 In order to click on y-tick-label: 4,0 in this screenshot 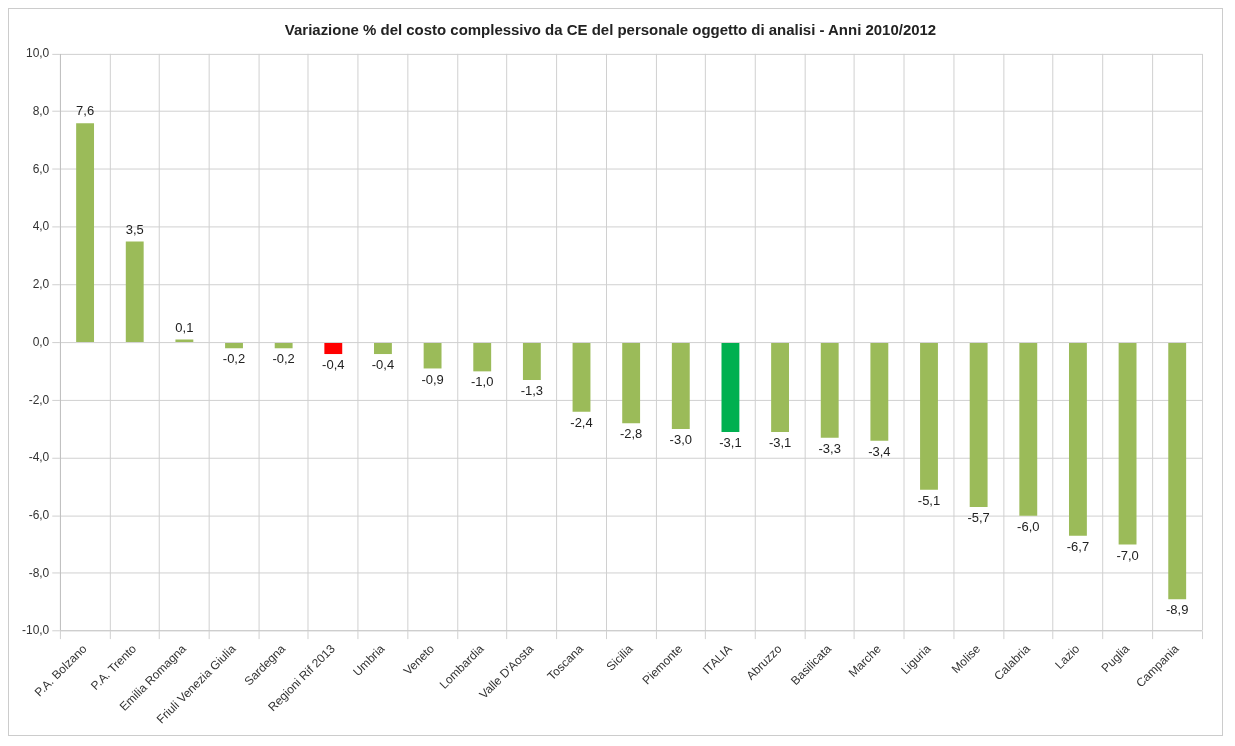, I will do `click(41, 226)`.